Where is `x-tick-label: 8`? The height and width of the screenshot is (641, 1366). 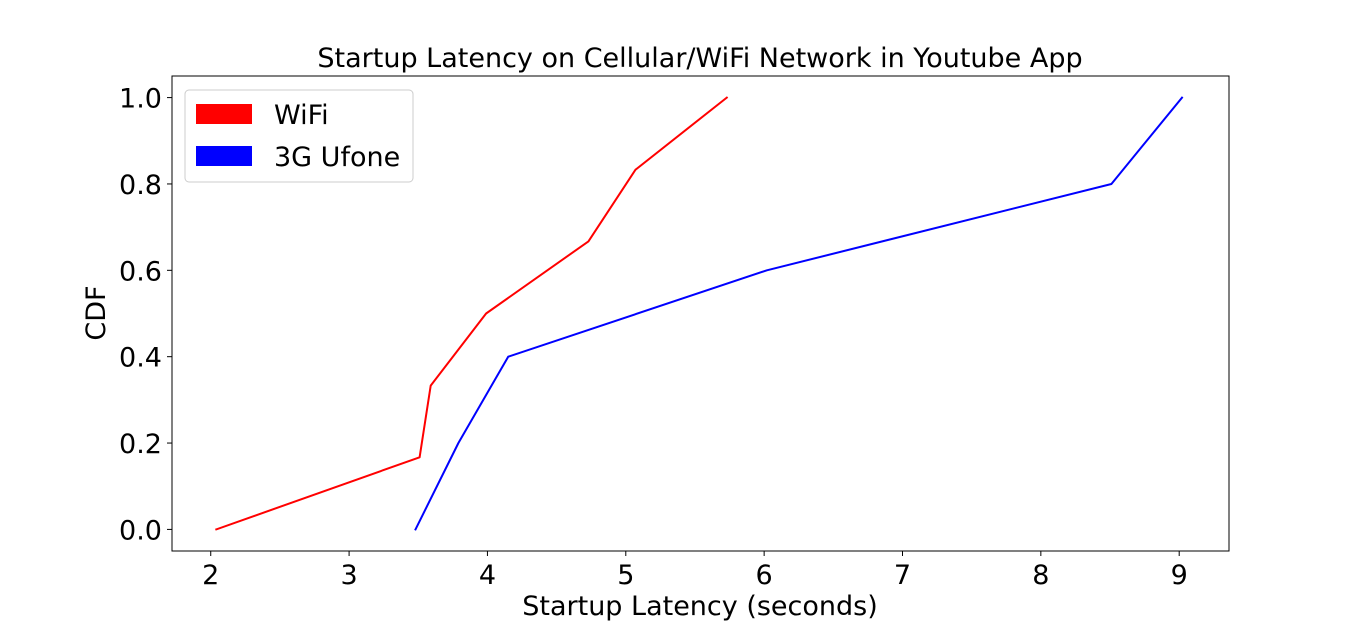
x-tick-label: 8 is located at coordinates (1040, 575).